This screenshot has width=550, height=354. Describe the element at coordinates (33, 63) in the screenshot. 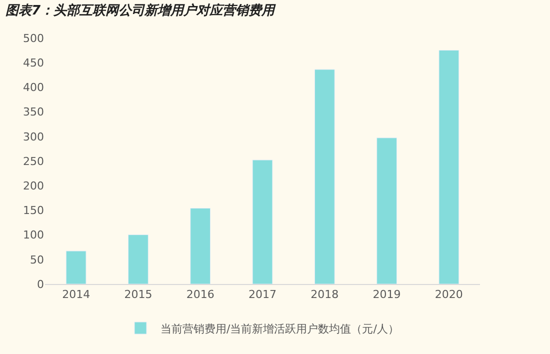

I see `y-tick-label: 450` at that location.